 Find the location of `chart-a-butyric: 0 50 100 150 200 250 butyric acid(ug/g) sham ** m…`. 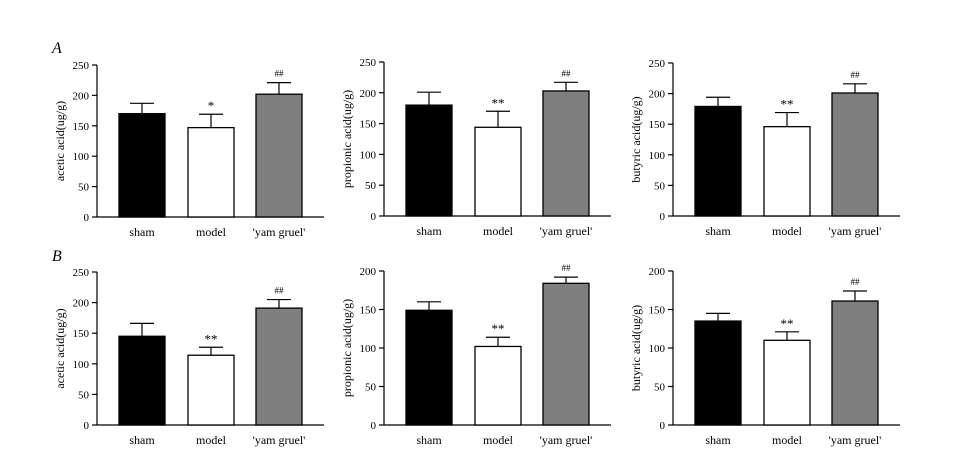

chart-a-butyric: 0 50 100 150 200 250 butyric acid(ug/g) sham ** m… is located at coordinates (764, 148).